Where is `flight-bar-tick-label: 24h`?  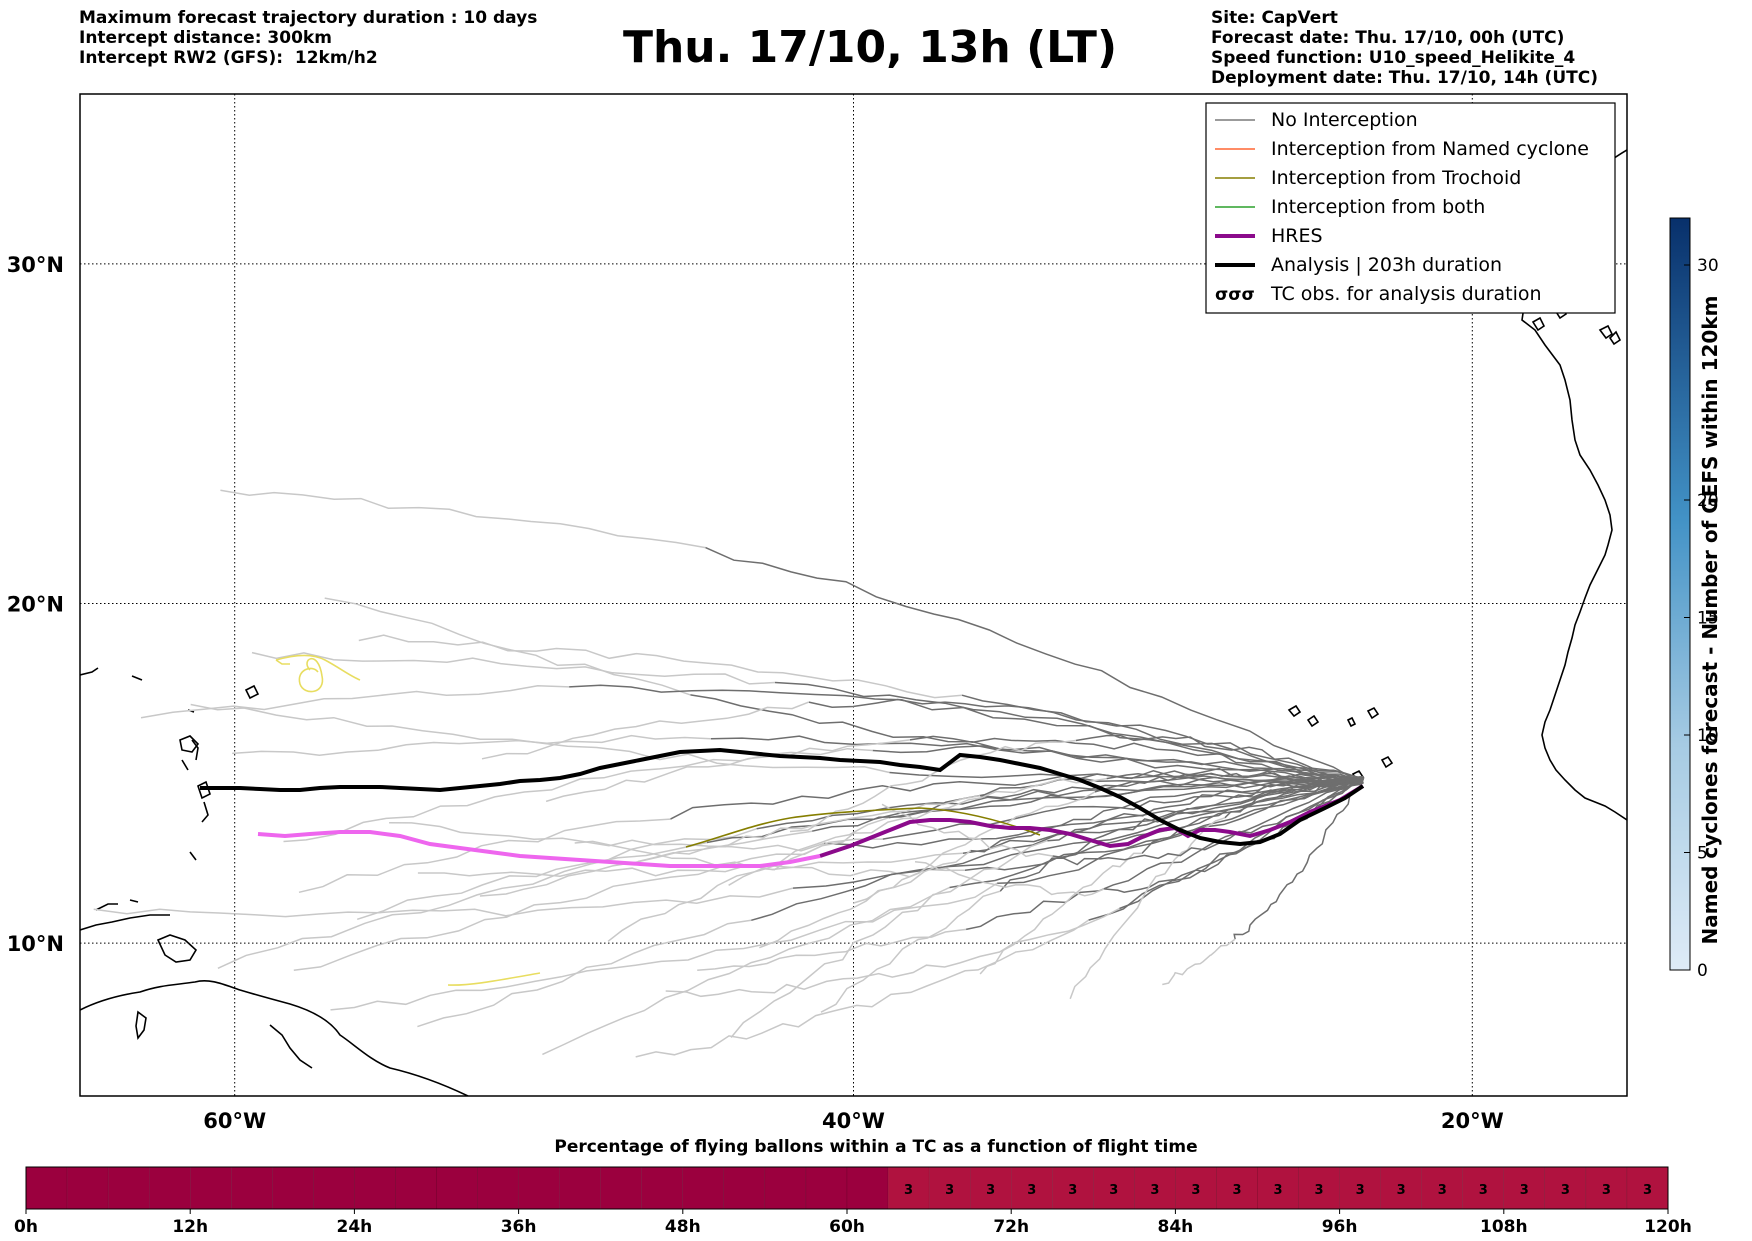
flight-bar-tick-label: 24h is located at coordinates (355, 1227).